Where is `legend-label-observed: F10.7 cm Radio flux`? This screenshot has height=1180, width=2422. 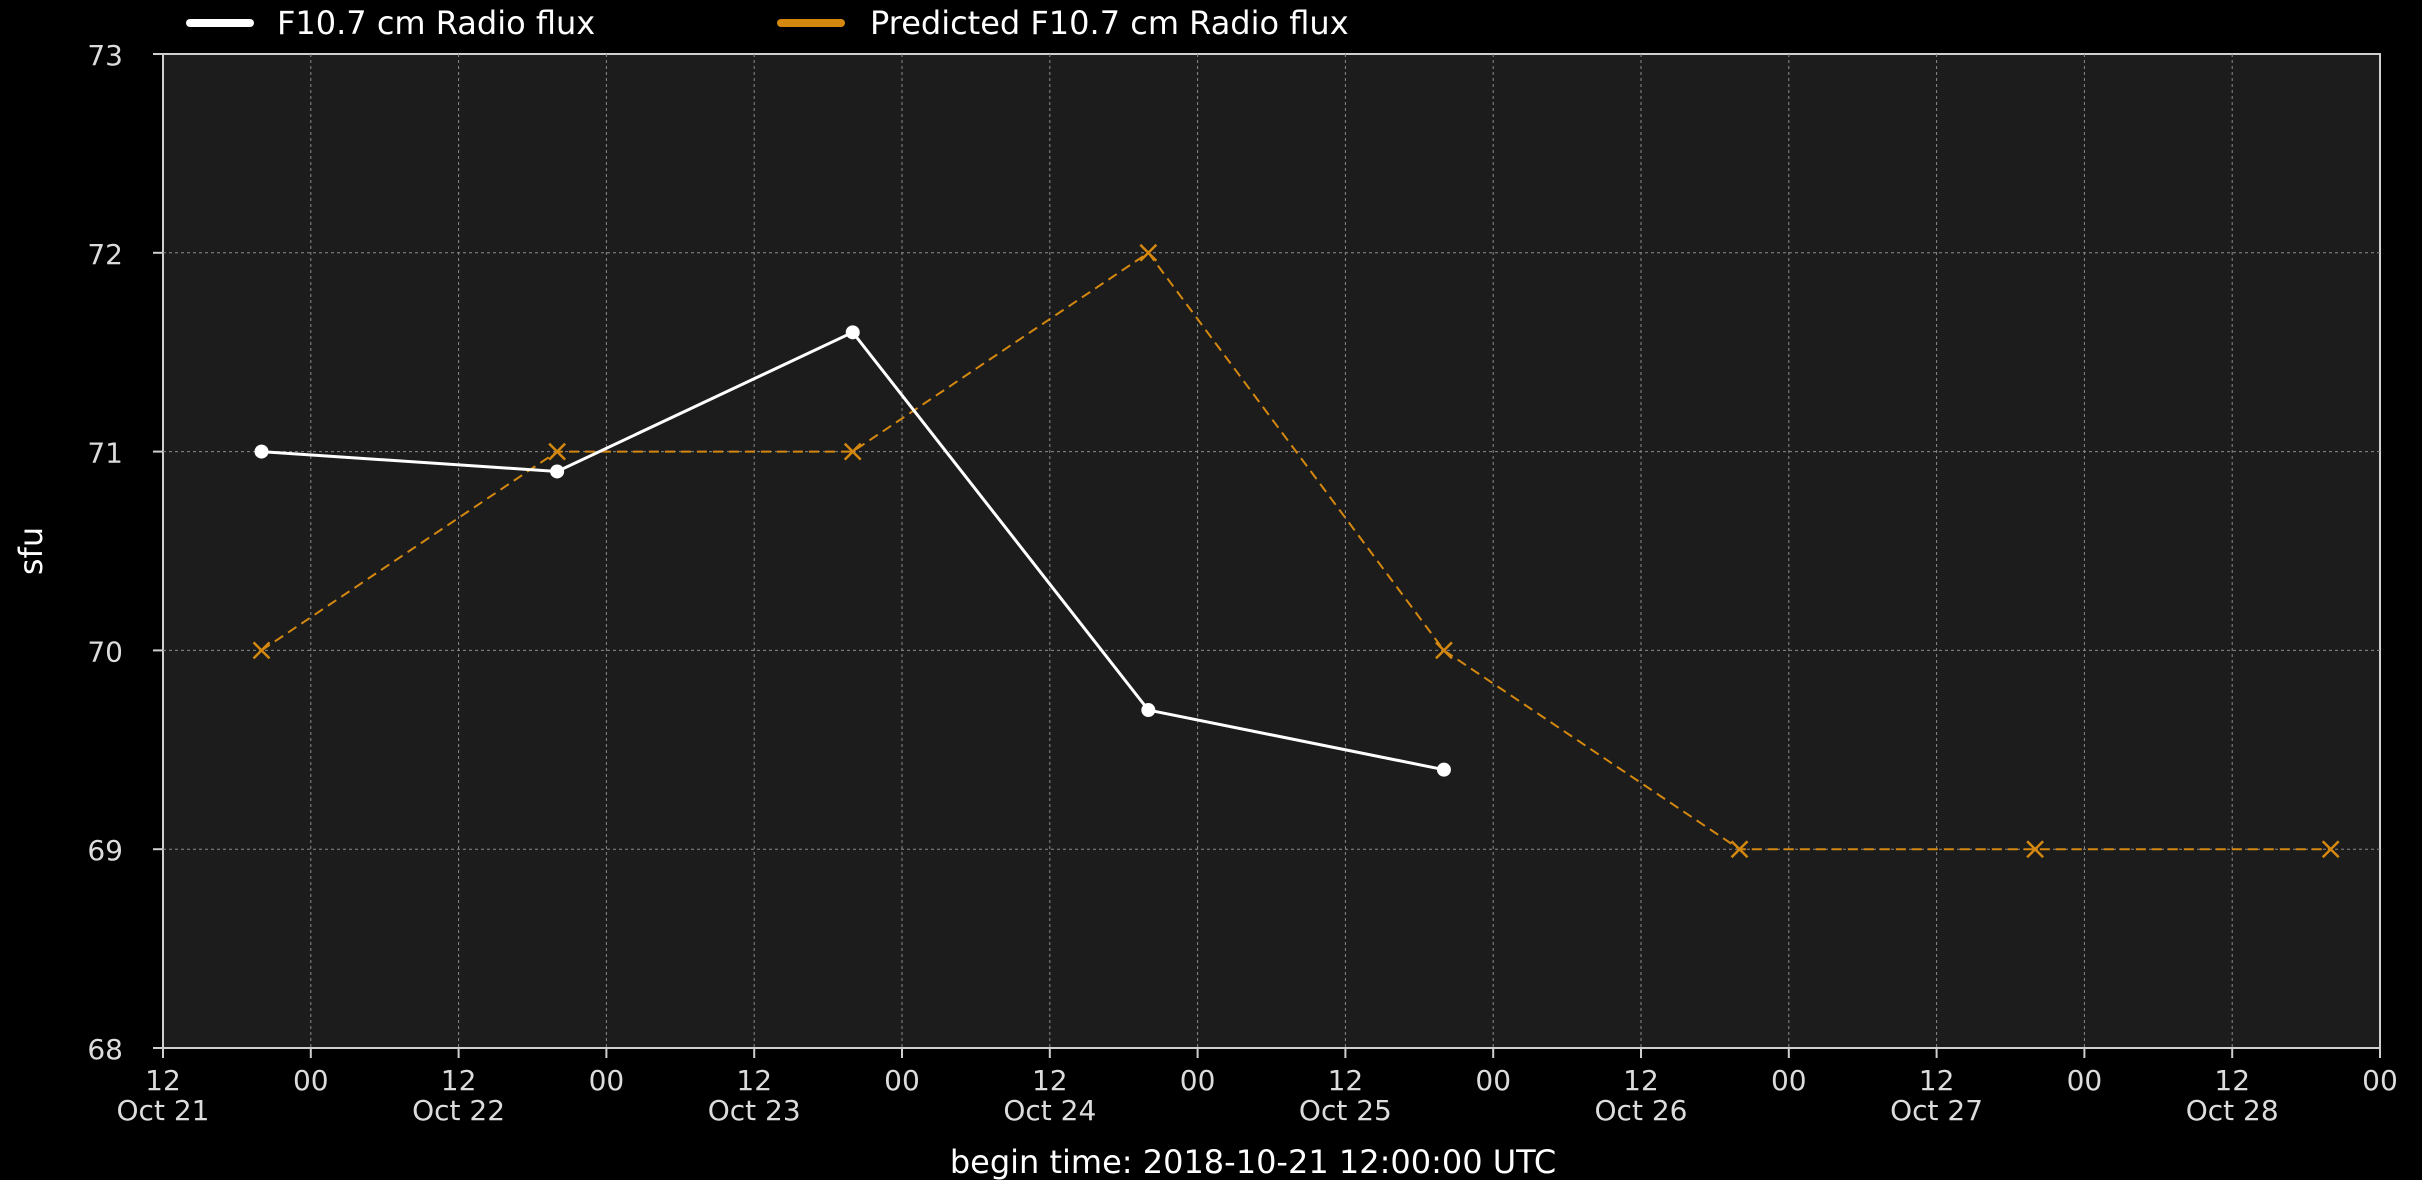
legend-label-observed: F10.7 cm Radio flux is located at coordinates (436, 23).